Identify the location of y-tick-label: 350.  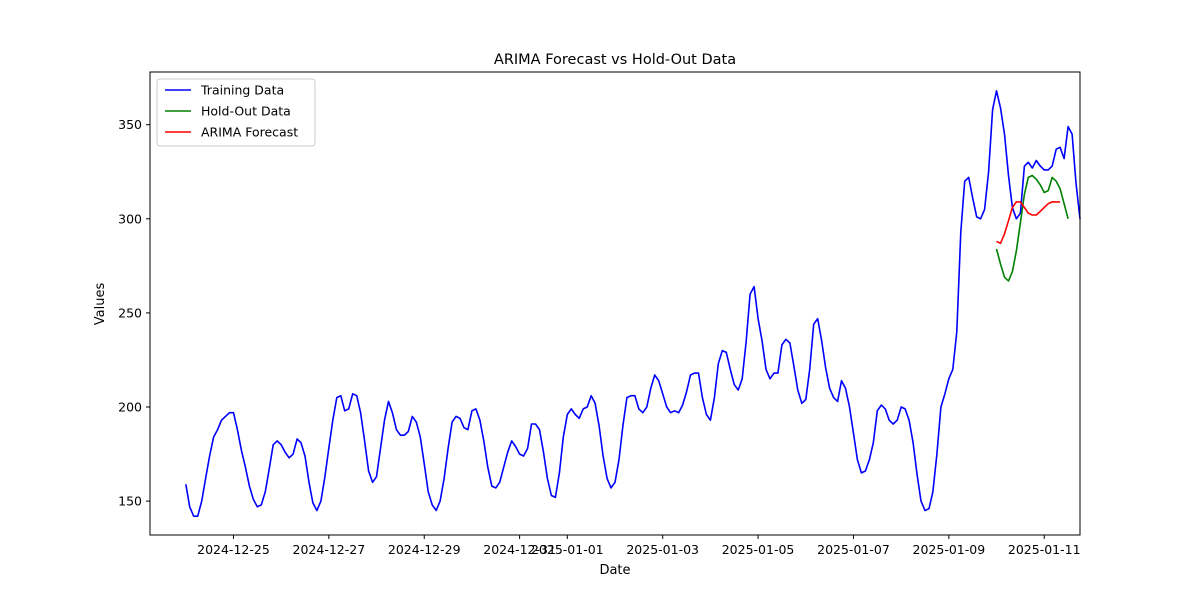
(130, 124).